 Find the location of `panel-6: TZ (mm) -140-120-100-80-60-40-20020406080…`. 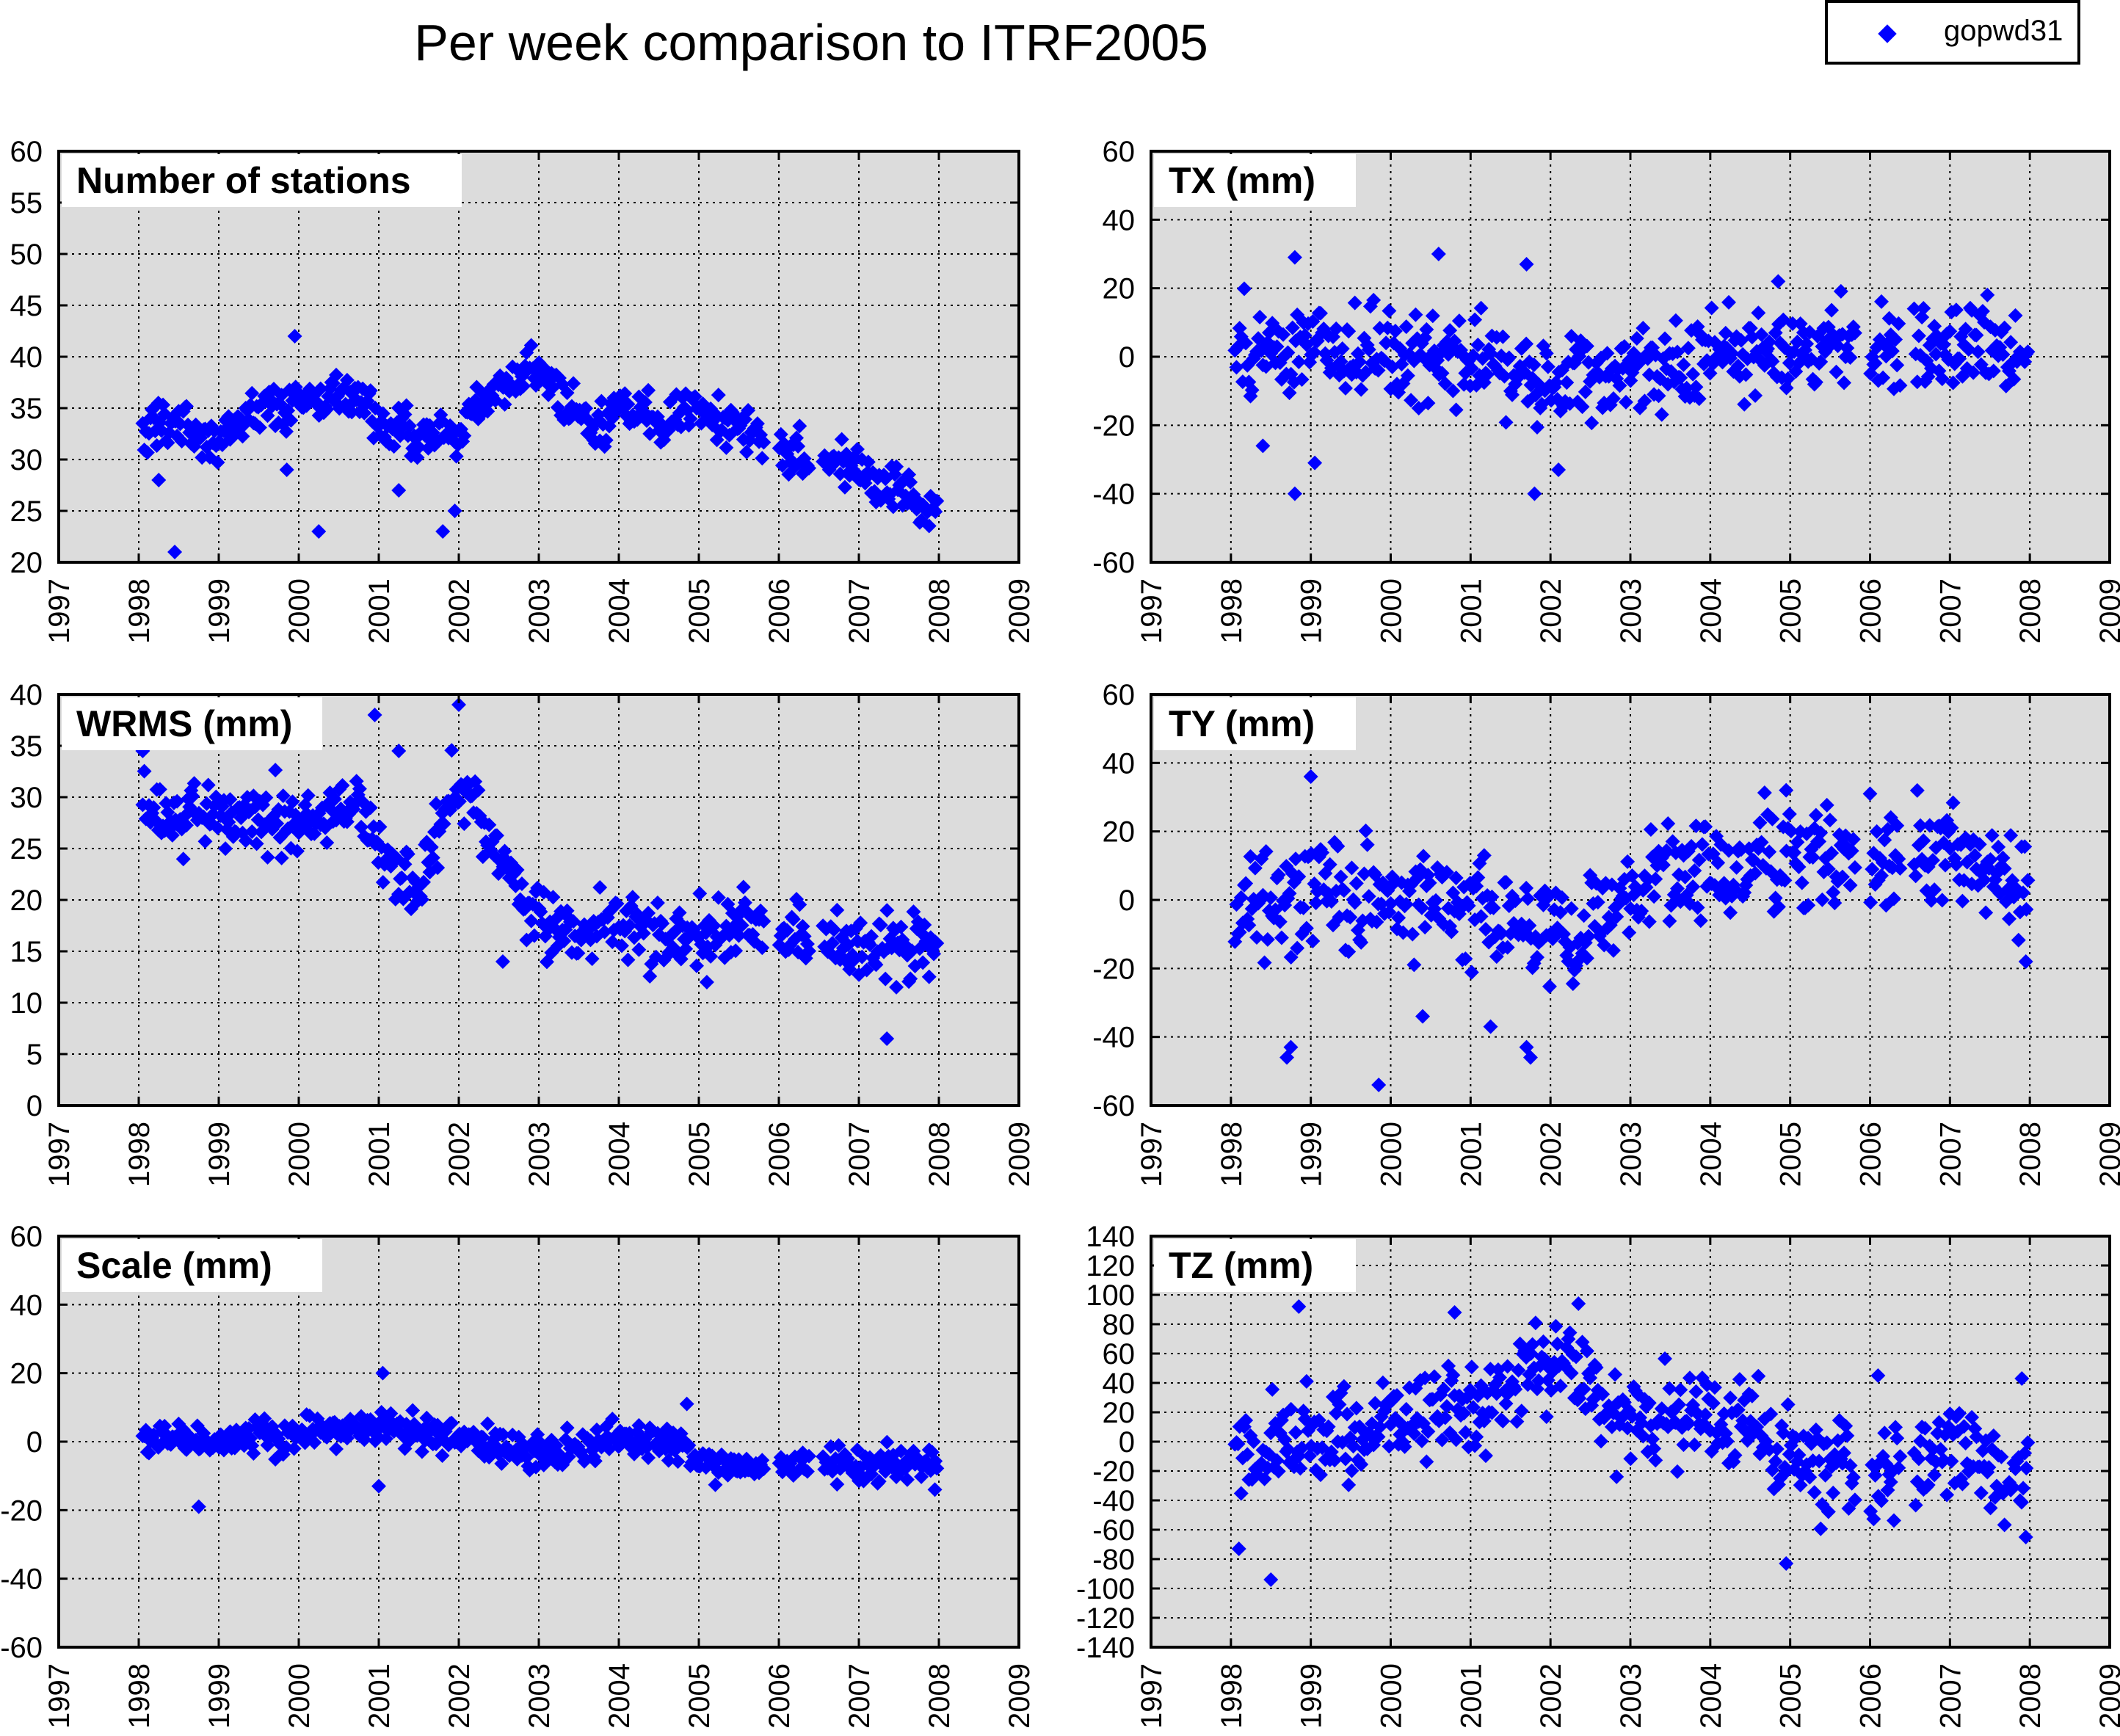

panel-6: TZ (mm) -140-120-100-80-60-40-20020406080… is located at coordinates (1598, 1475).